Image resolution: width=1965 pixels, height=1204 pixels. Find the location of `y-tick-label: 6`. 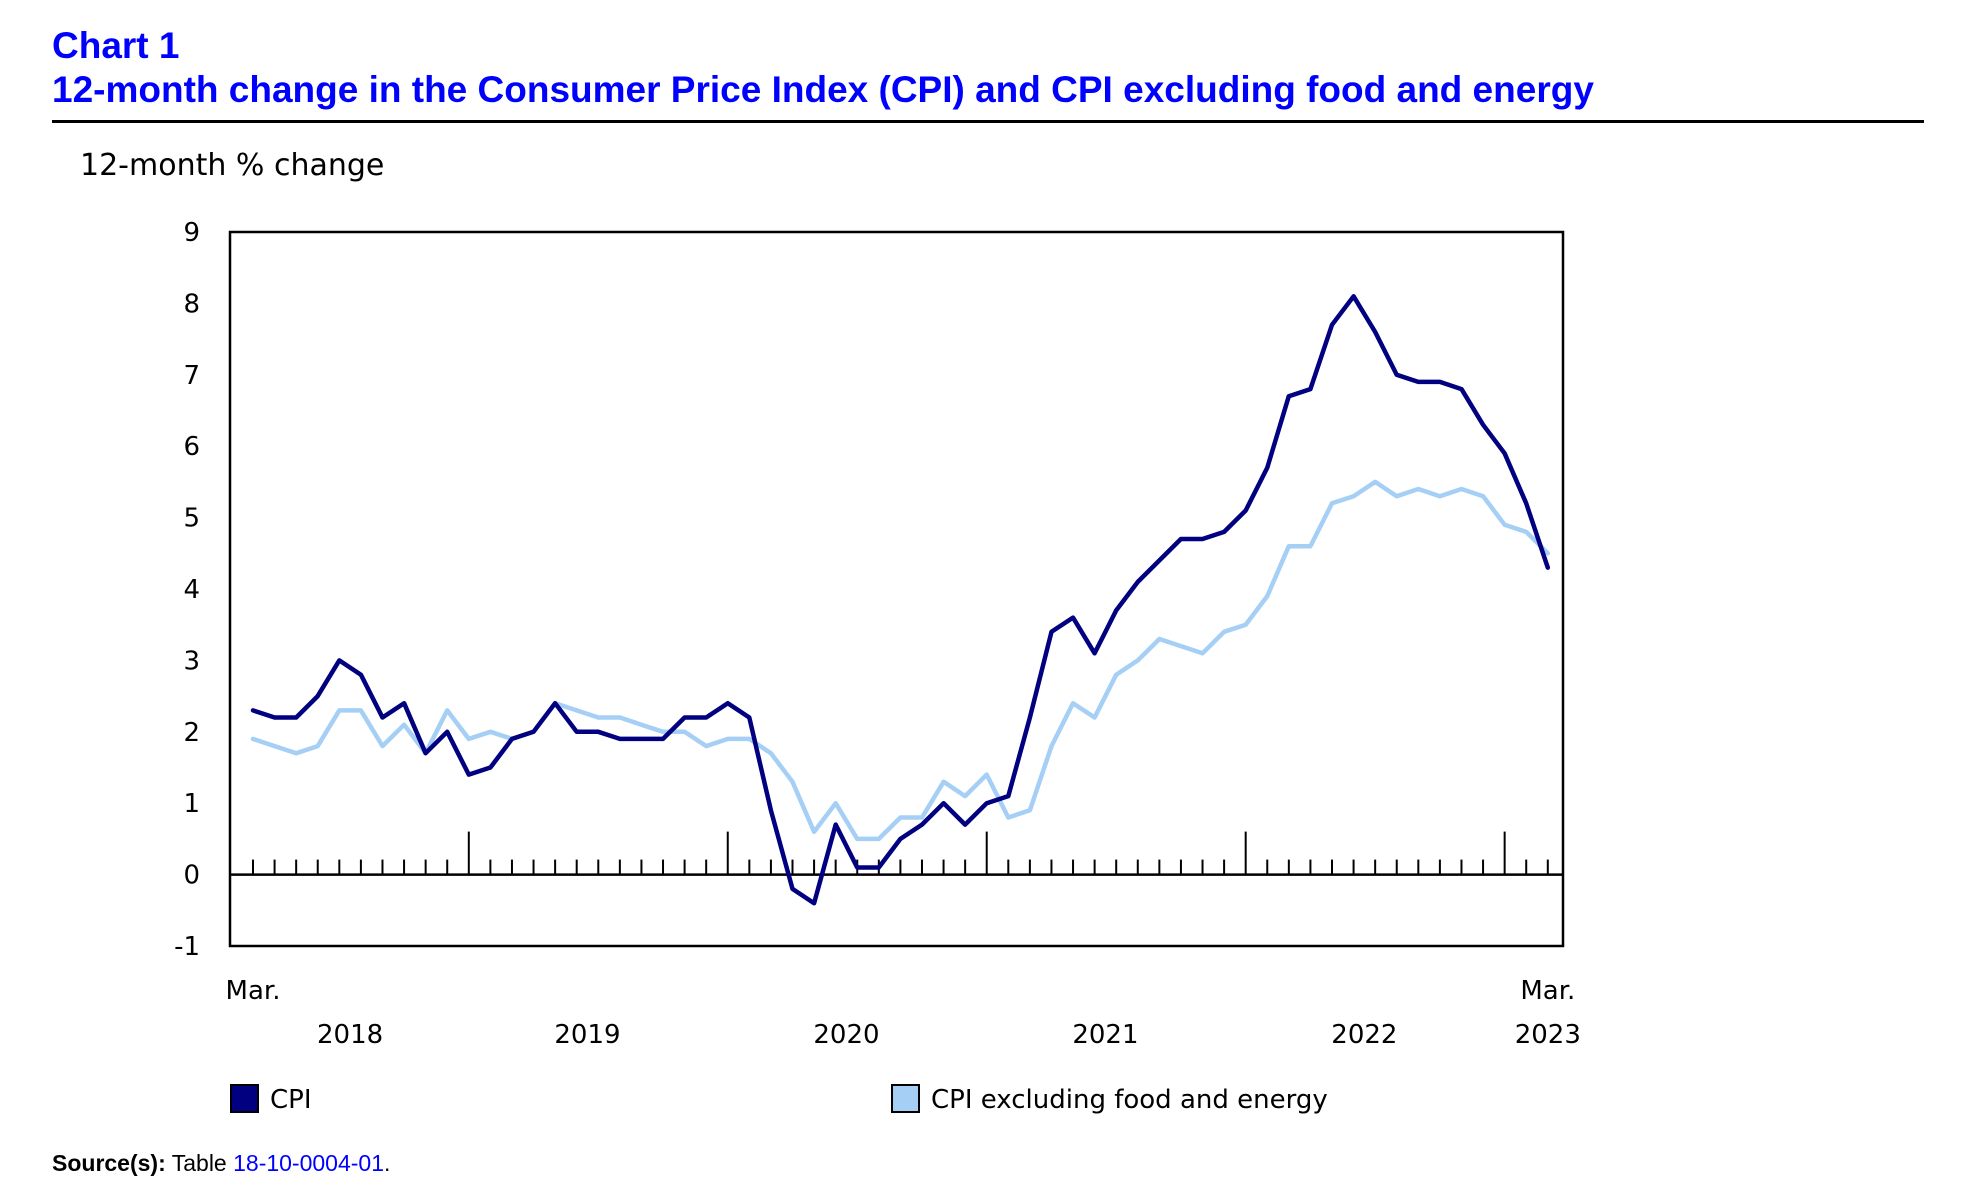

y-tick-label: 6 is located at coordinates (191, 447).